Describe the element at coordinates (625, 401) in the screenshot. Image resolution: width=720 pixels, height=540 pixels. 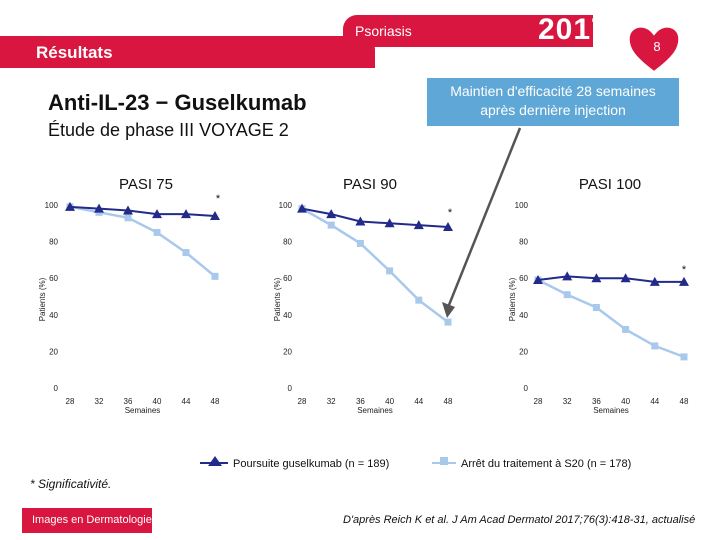
I see `chart3-xtick-label: 40` at that location.